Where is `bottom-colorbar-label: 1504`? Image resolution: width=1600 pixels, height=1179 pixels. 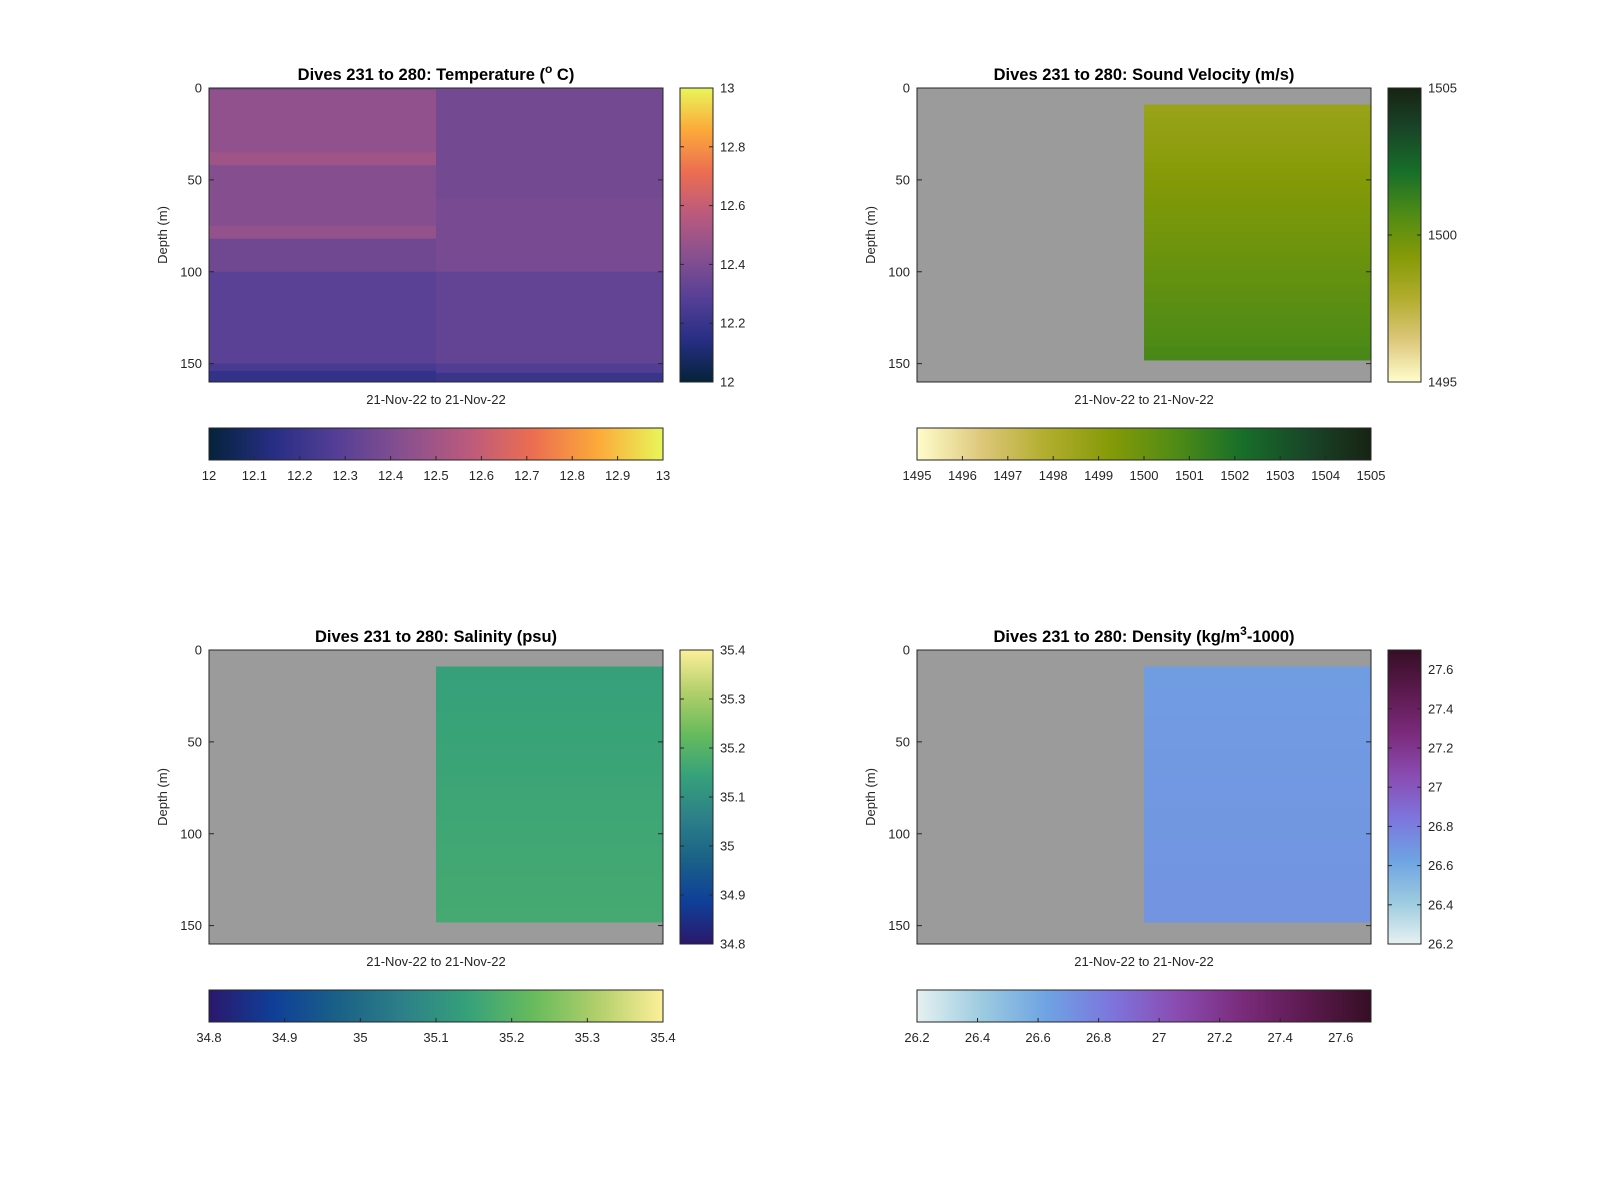
bottom-colorbar-label: 1504 is located at coordinates (1325, 475).